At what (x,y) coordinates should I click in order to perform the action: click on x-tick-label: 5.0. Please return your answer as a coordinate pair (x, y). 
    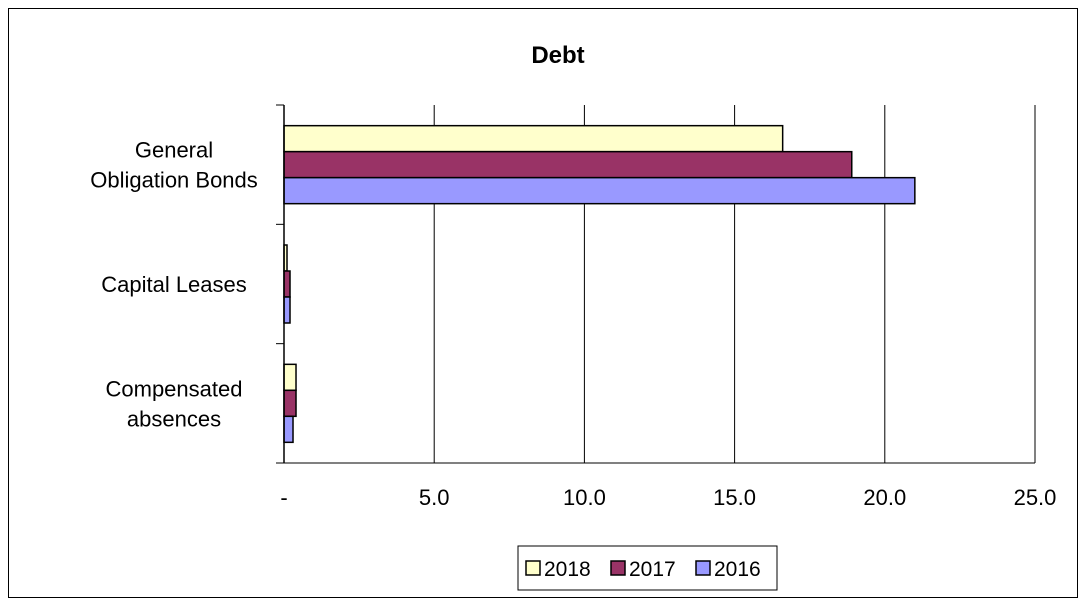
    Looking at the image, I should click on (434, 497).